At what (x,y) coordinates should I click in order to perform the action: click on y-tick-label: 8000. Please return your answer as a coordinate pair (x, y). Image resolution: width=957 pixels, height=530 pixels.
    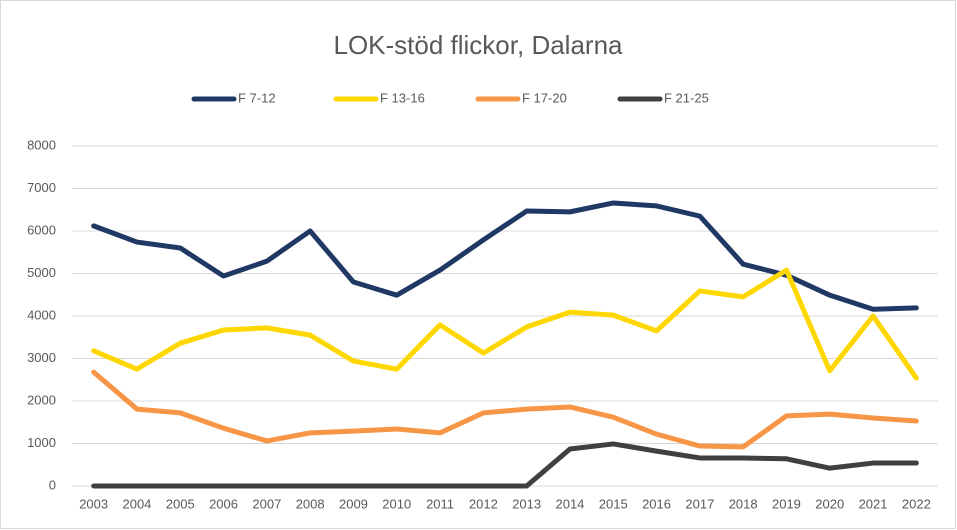
    Looking at the image, I should click on (41, 144).